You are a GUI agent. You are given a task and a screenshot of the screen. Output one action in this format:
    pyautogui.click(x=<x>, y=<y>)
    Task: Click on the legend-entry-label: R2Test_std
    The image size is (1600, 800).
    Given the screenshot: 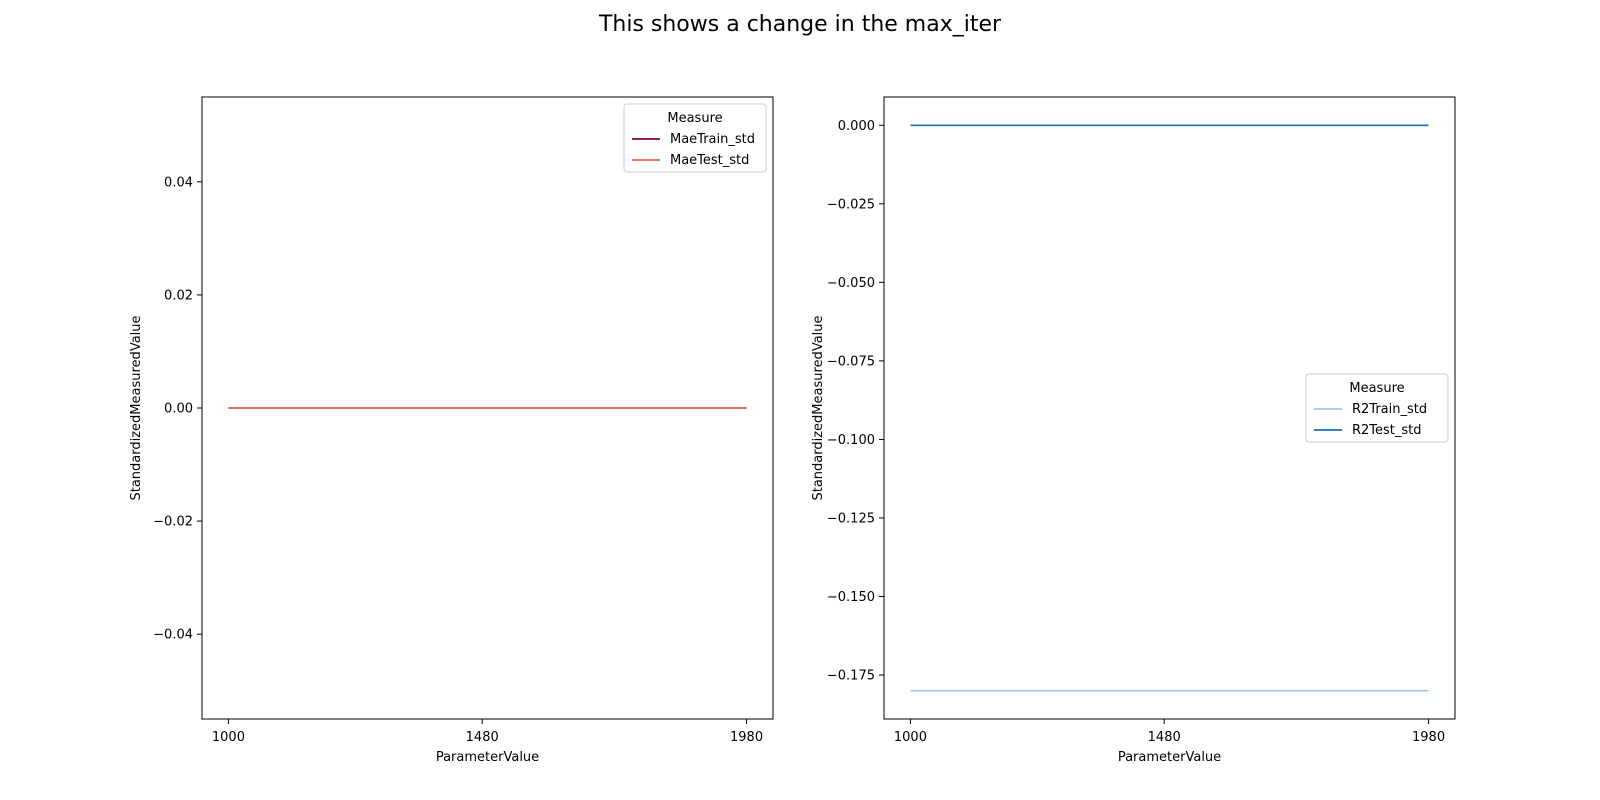 What is the action you would take?
    pyautogui.click(x=1387, y=430)
    